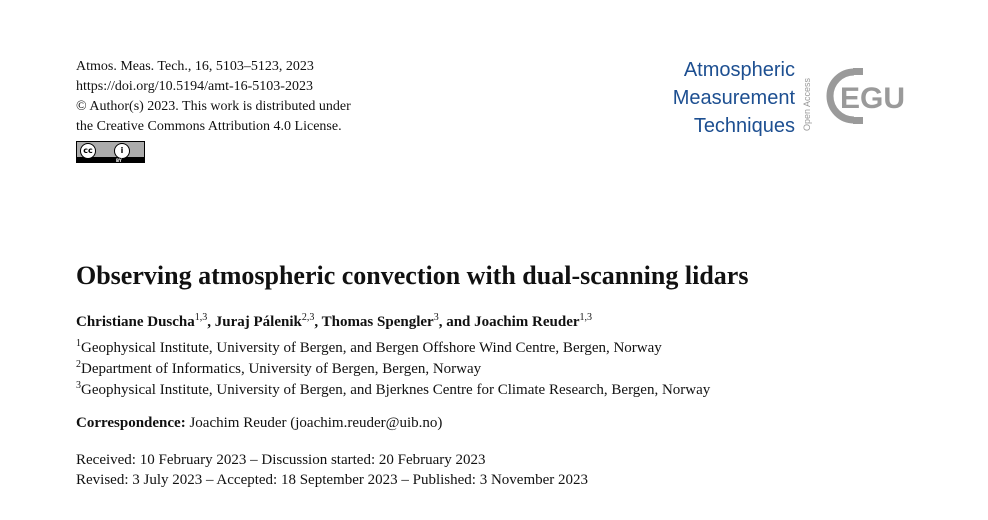 This screenshot has height=520, width=988. I want to click on cc-by-label: BY, so click(119, 160).